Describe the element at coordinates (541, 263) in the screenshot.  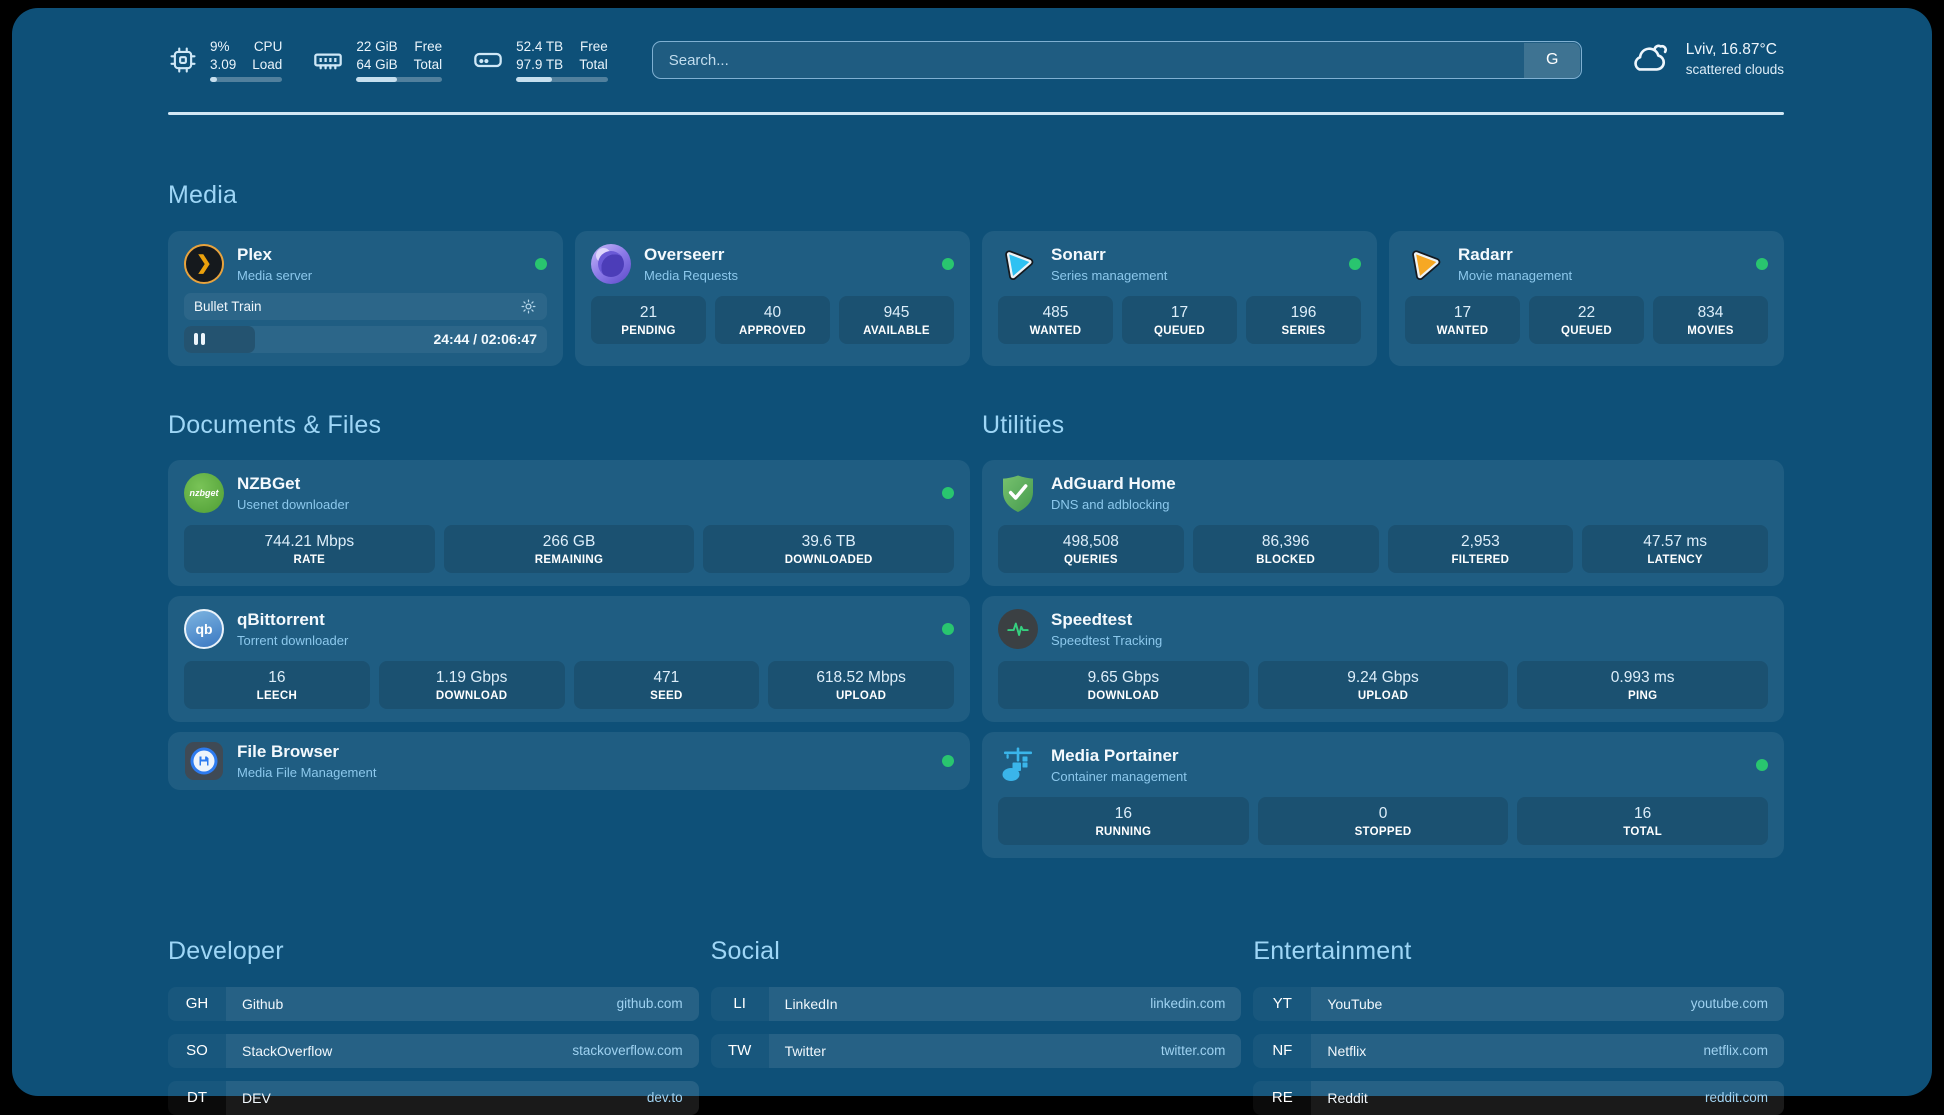
I see `status-indicator-plex` at that location.